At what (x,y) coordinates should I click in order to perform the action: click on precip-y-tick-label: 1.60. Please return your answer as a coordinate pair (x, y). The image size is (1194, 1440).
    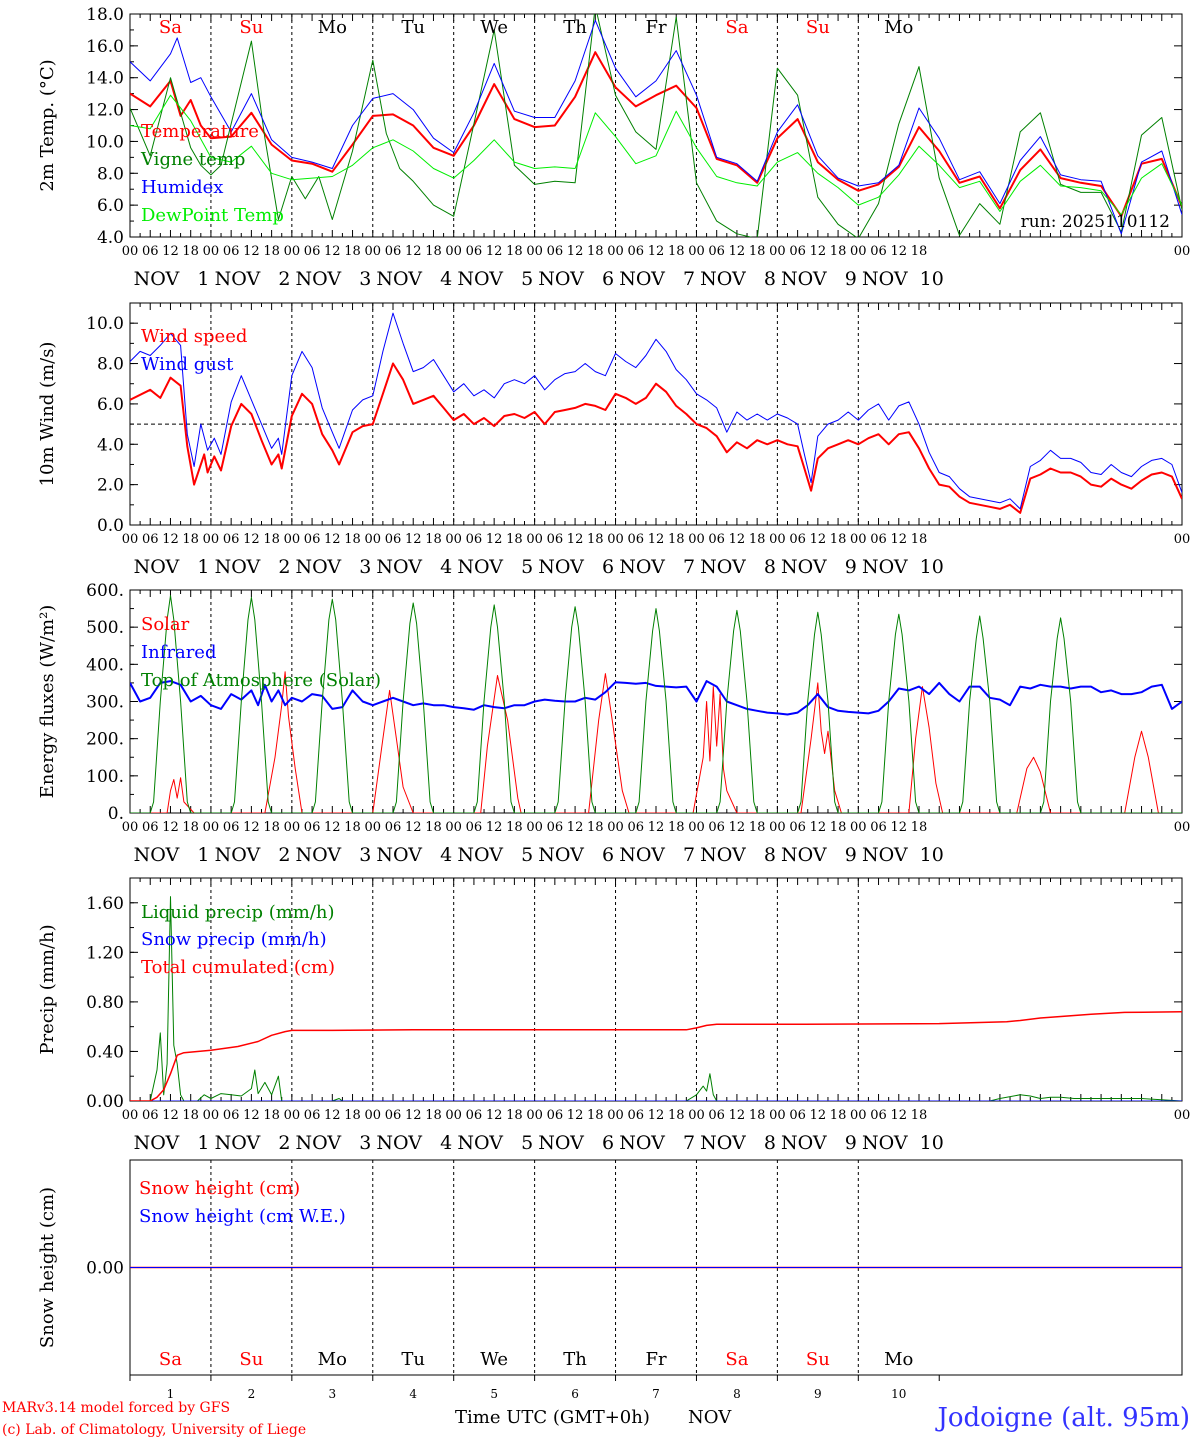
    Looking at the image, I should click on (105, 904).